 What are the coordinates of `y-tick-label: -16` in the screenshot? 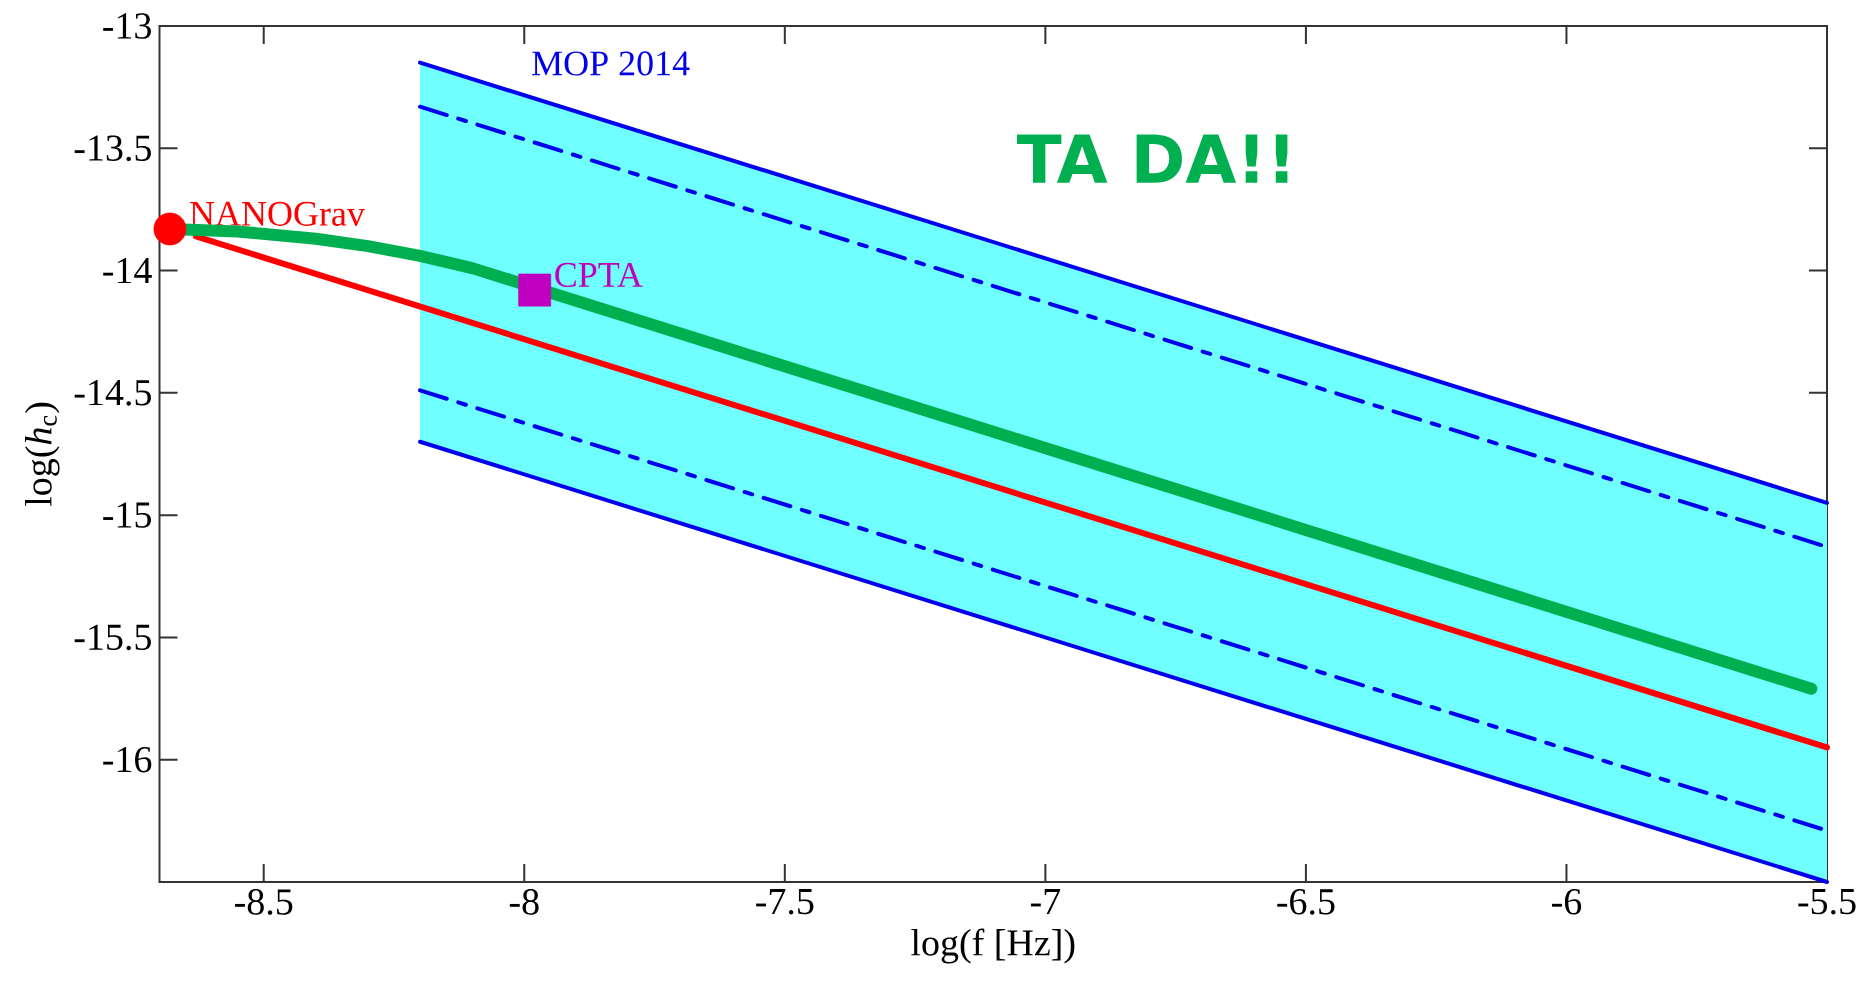 It's located at (127, 759).